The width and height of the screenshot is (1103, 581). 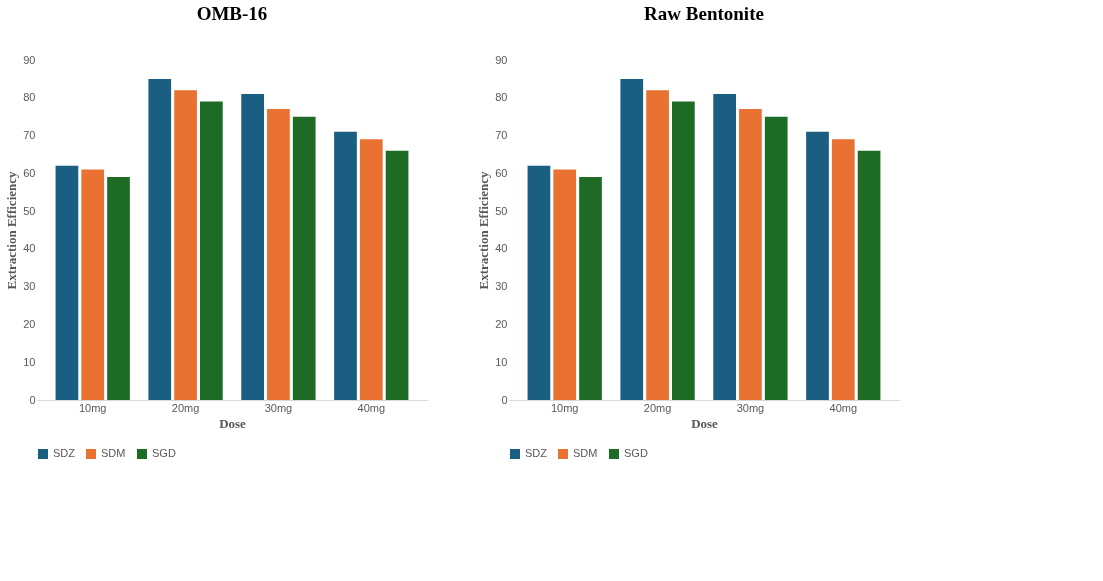 I want to click on chart-title: OMB-16, so click(x=232, y=13).